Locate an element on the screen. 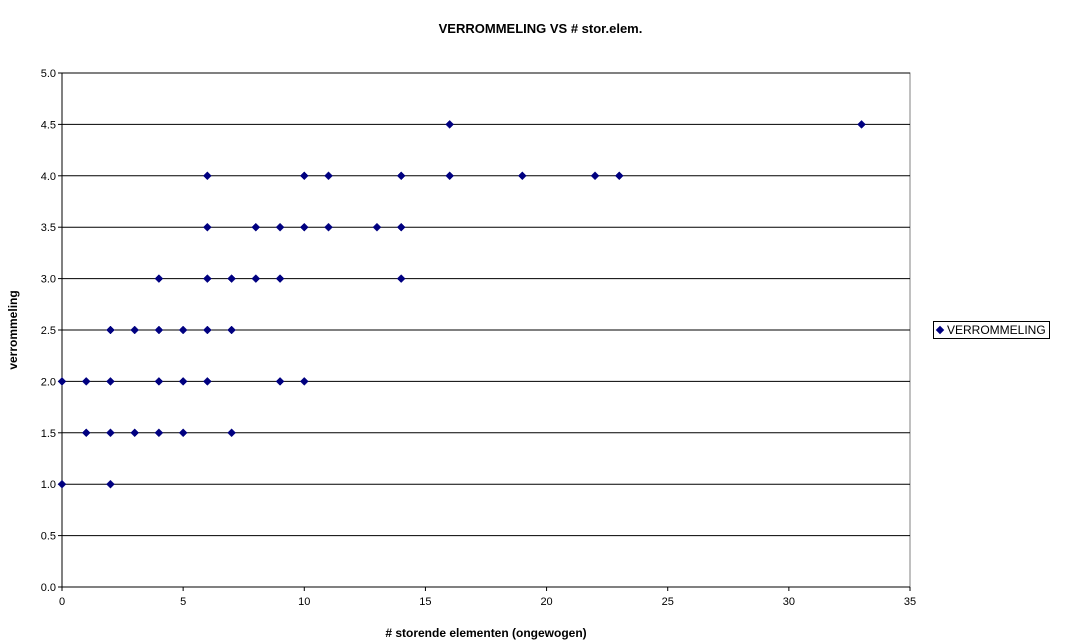 The image size is (1081, 644). y-tick-label: 3.5 is located at coordinates (48, 228).